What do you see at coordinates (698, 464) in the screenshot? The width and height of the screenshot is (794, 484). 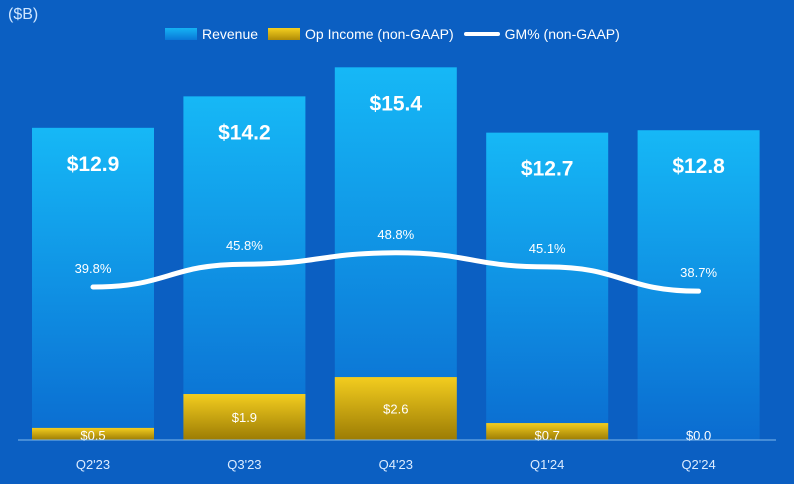 I see `x-tick-label: Q2'24` at bounding box center [698, 464].